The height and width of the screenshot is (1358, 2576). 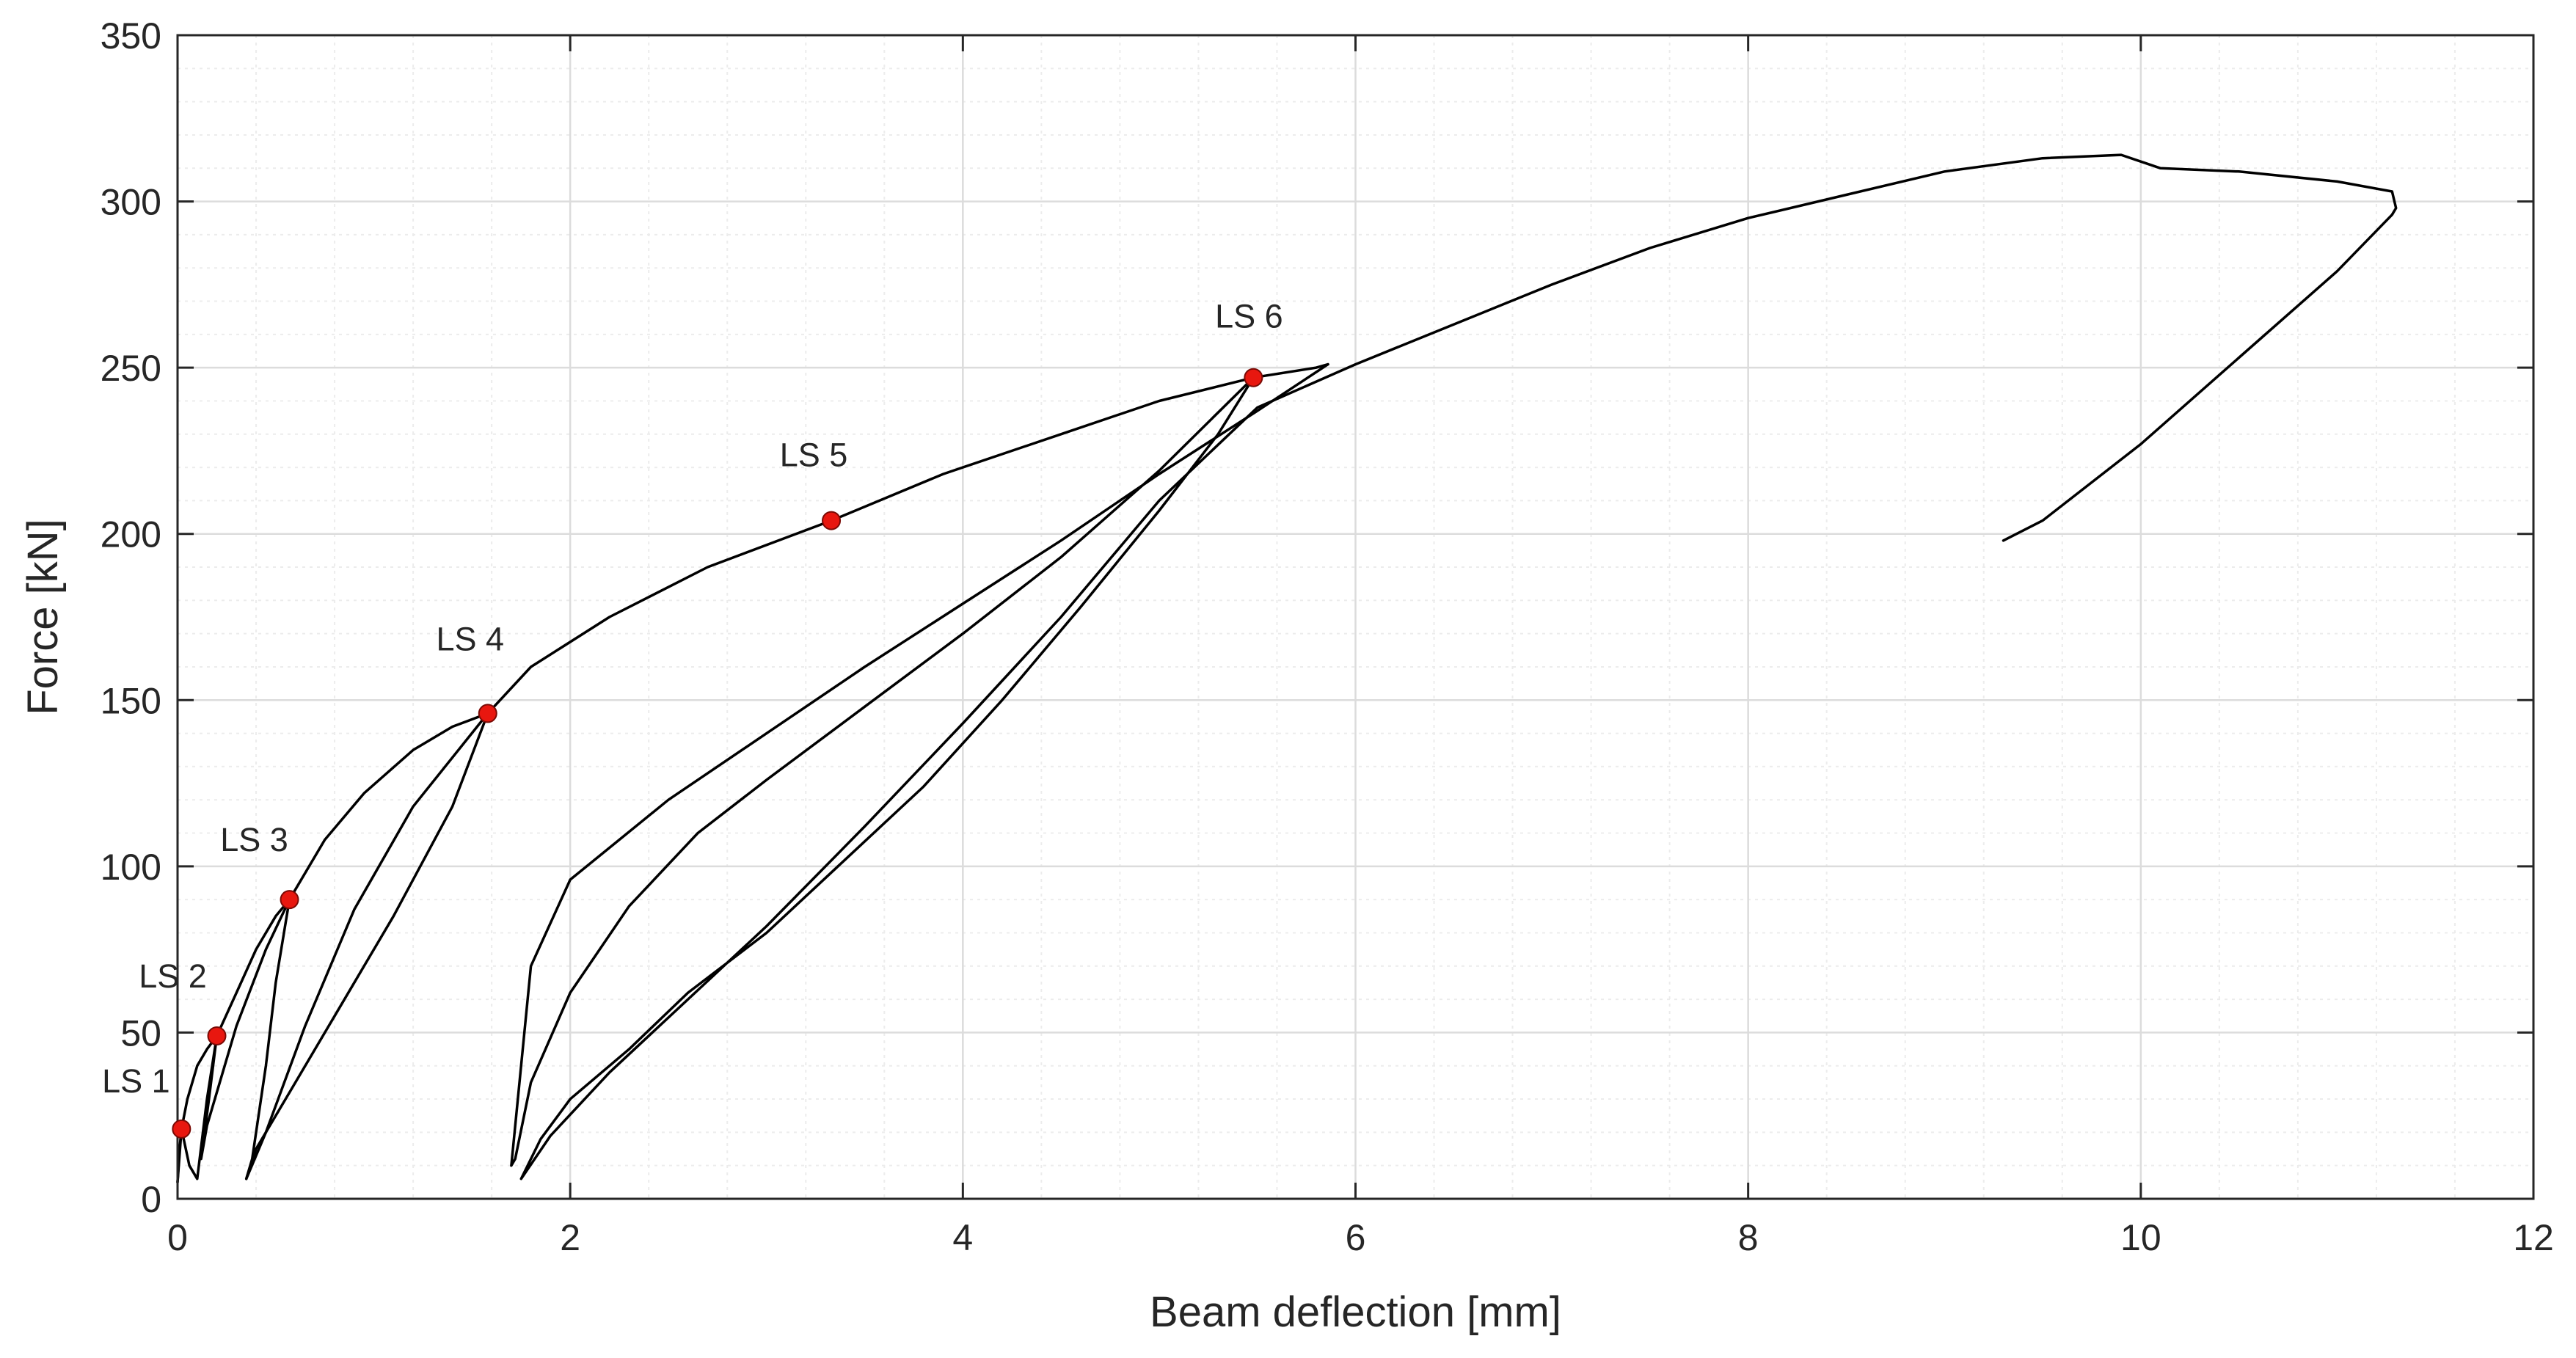 What do you see at coordinates (1249, 317) in the screenshot?
I see `load-step-label: LS 6` at bounding box center [1249, 317].